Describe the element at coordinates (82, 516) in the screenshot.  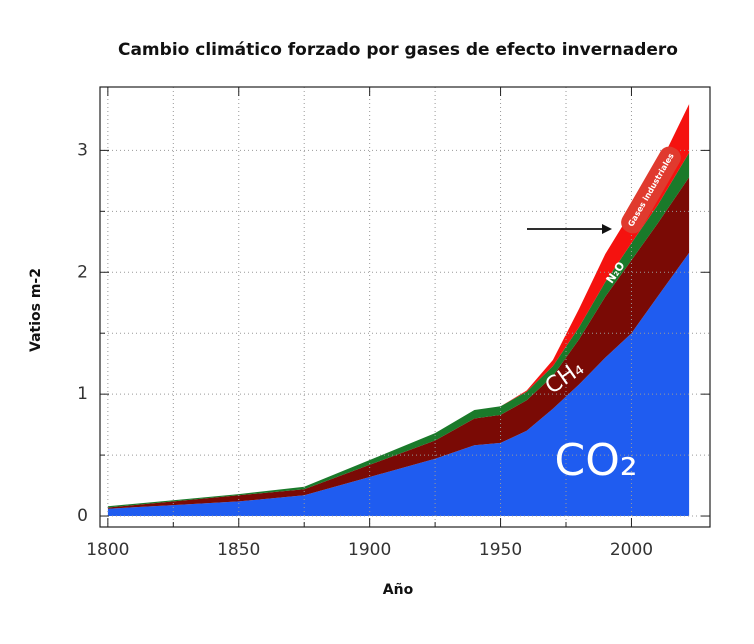
I see `y-tick-label: 0` at that location.